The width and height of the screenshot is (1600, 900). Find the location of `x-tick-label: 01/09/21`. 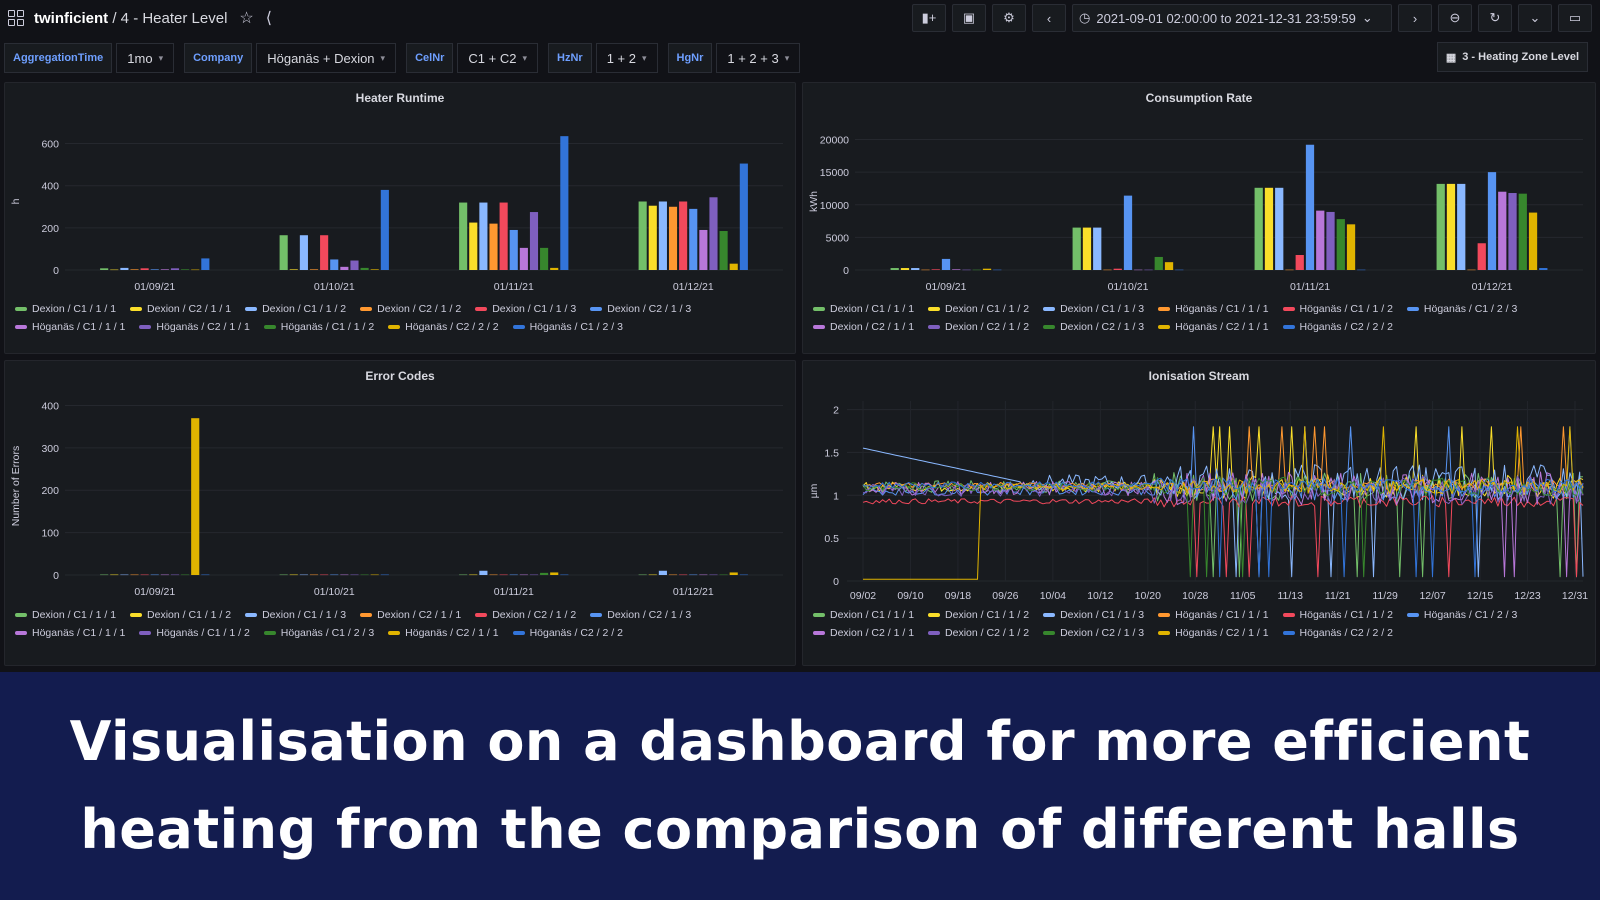

x-tick-label: 01/09/21 is located at coordinates (946, 287).